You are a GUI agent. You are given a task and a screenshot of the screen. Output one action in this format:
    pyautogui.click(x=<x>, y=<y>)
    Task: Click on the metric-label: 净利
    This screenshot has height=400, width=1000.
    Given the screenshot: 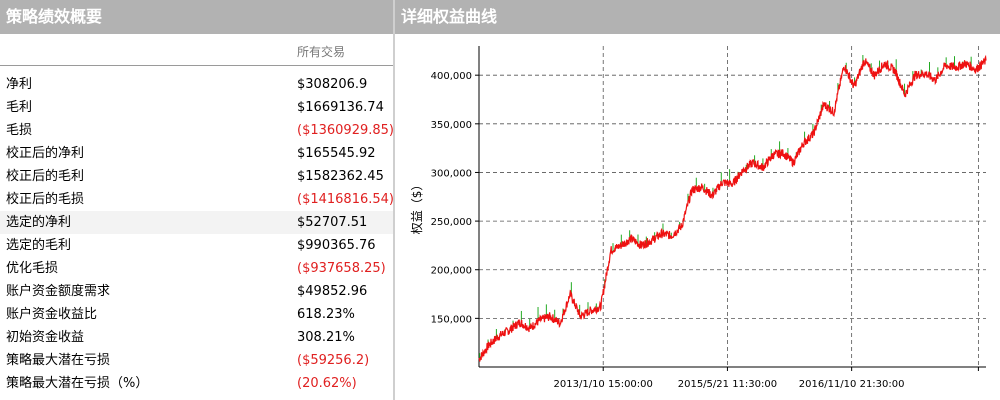 What is the action you would take?
    pyautogui.click(x=19, y=84)
    